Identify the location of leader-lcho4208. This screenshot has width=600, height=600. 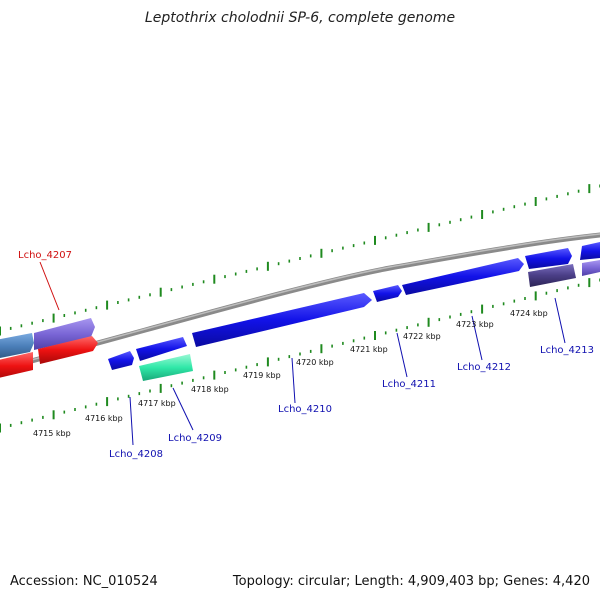
(131, 421).